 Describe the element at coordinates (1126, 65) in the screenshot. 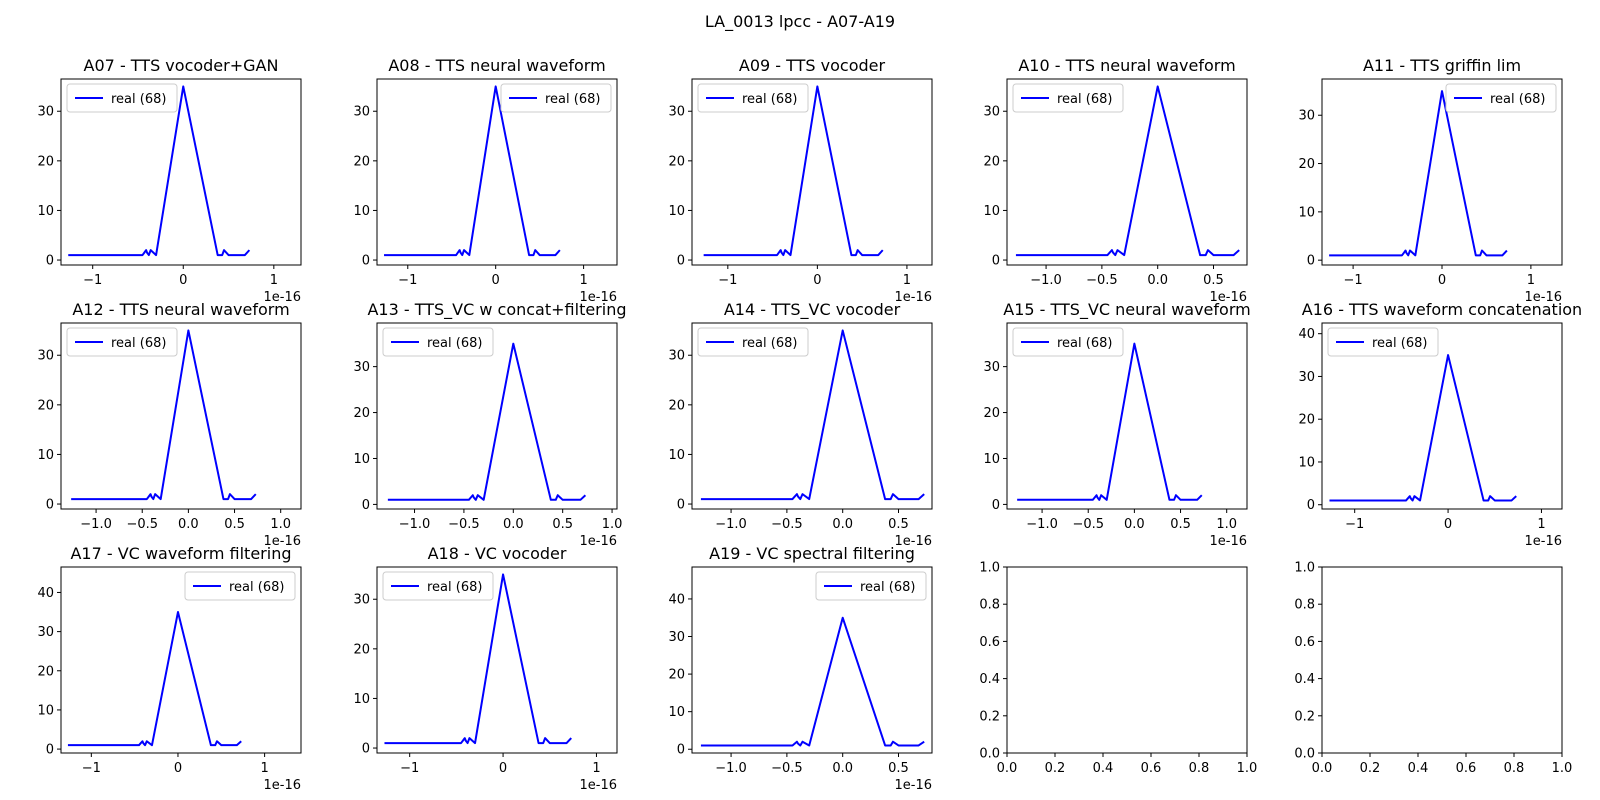

I see `subplot-title: A10 - TTS neural waveform` at that location.